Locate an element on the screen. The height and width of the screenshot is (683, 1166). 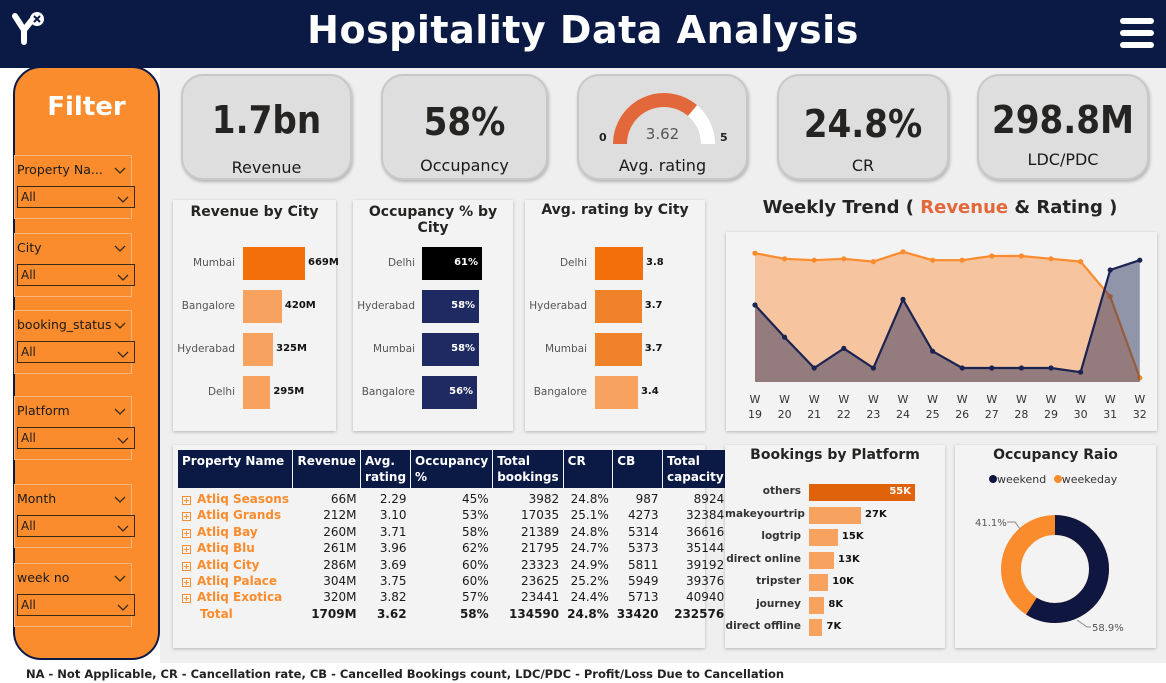
weekly-trend-title-rating: Rating is located at coordinates (1069, 207).